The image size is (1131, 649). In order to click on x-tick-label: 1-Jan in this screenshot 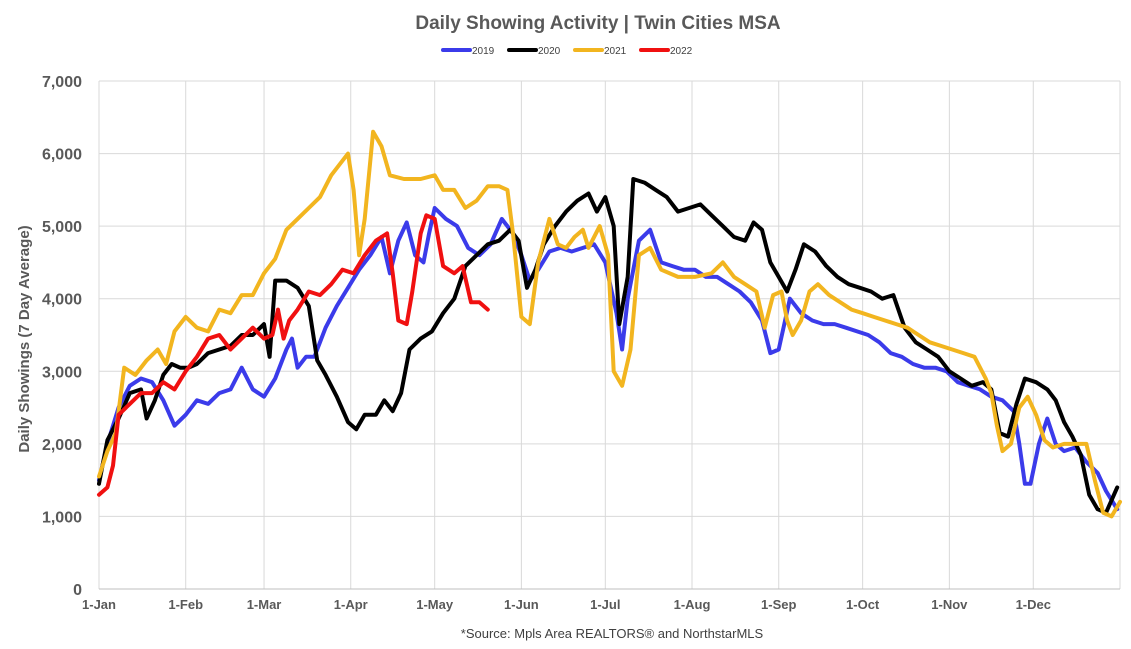, I will do `click(99, 604)`.